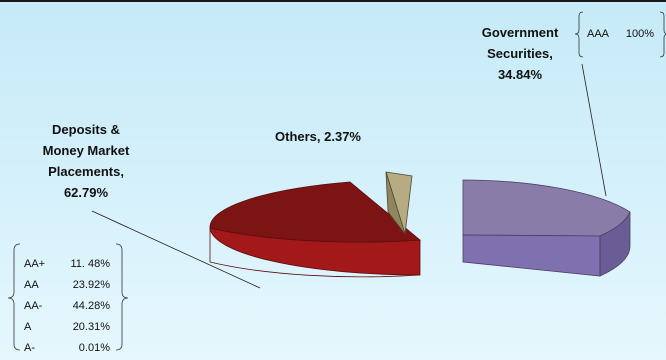 This screenshot has height=360, width=666. What do you see at coordinates (86, 171) in the screenshot?
I see `label-deposits-line-3: Placements,` at bounding box center [86, 171].